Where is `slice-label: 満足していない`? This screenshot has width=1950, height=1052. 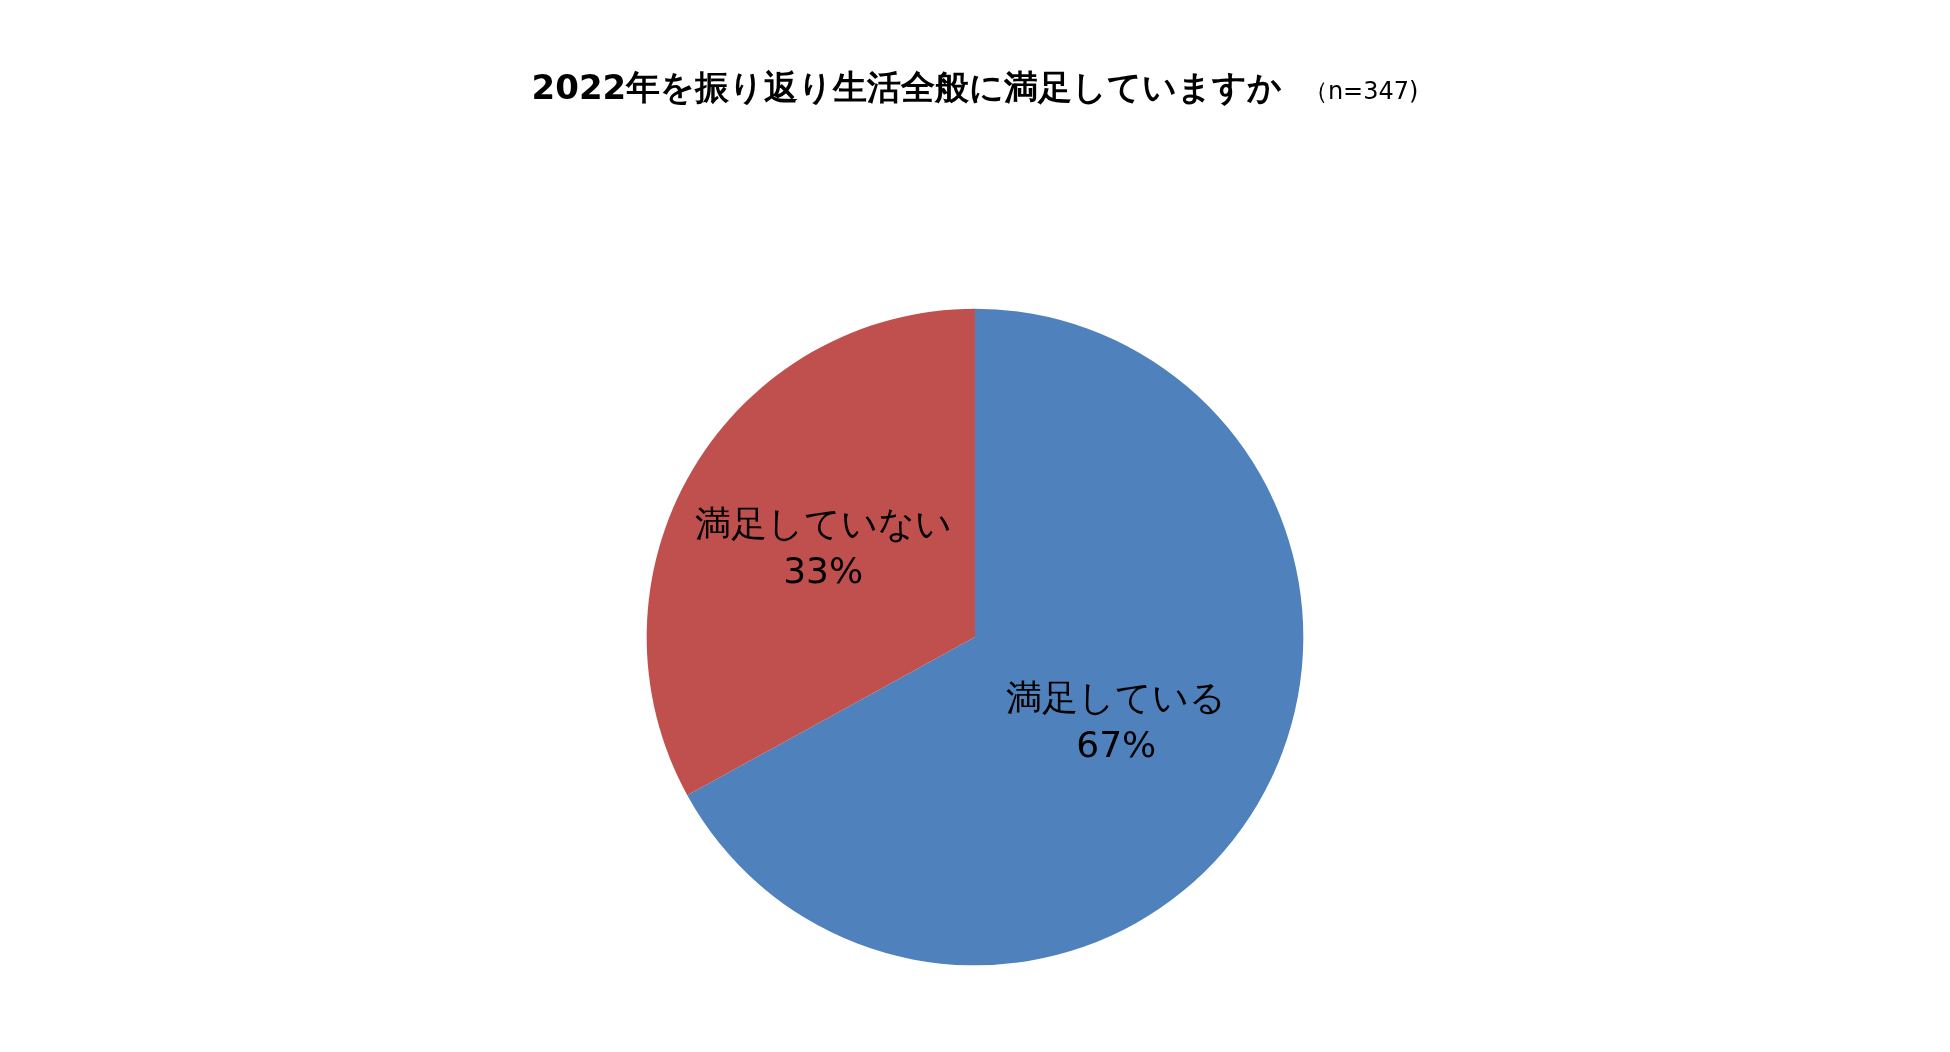 slice-label: 満足していない is located at coordinates (823, 524).